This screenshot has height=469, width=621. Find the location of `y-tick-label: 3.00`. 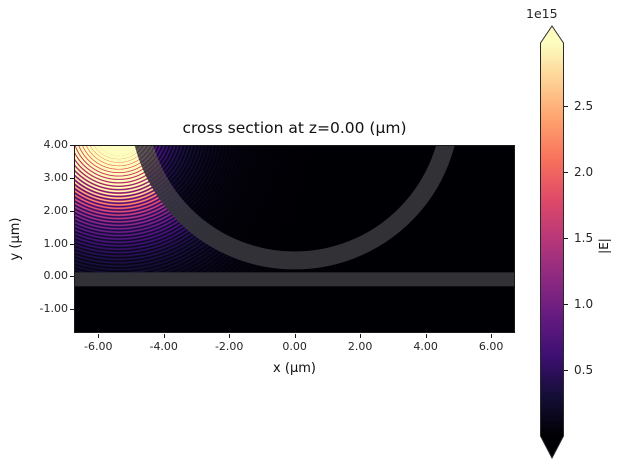

y-tick-label: 3.00 is located at coordinates (56, 178).